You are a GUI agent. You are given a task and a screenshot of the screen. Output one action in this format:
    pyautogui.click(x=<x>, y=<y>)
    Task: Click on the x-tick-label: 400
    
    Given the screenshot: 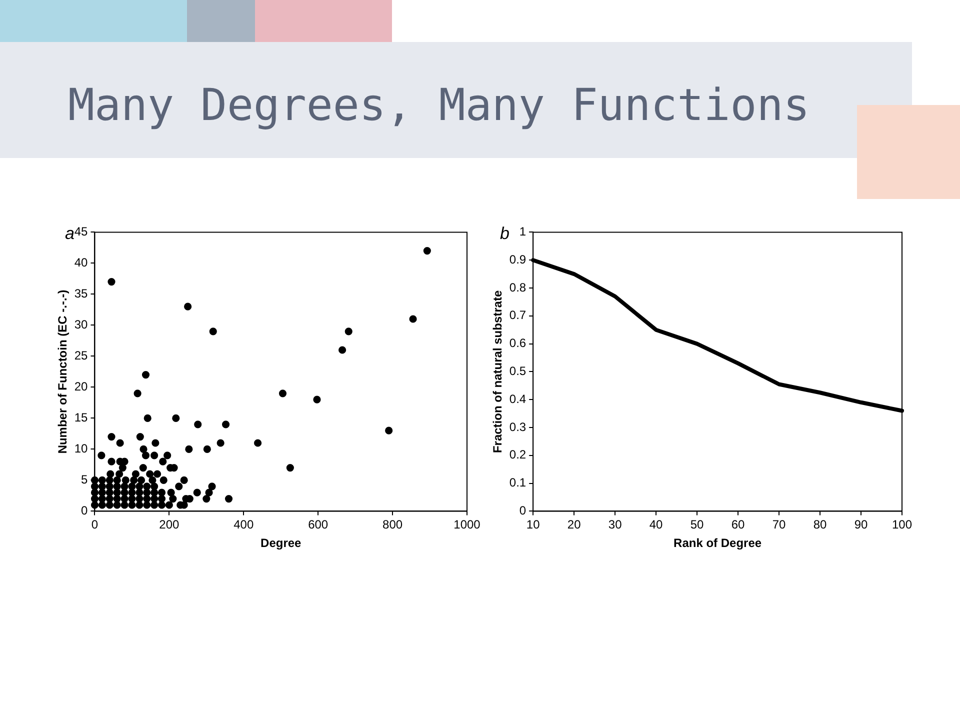 What is the action you would take?
    pyautogui.click(x=244, y=525)
    